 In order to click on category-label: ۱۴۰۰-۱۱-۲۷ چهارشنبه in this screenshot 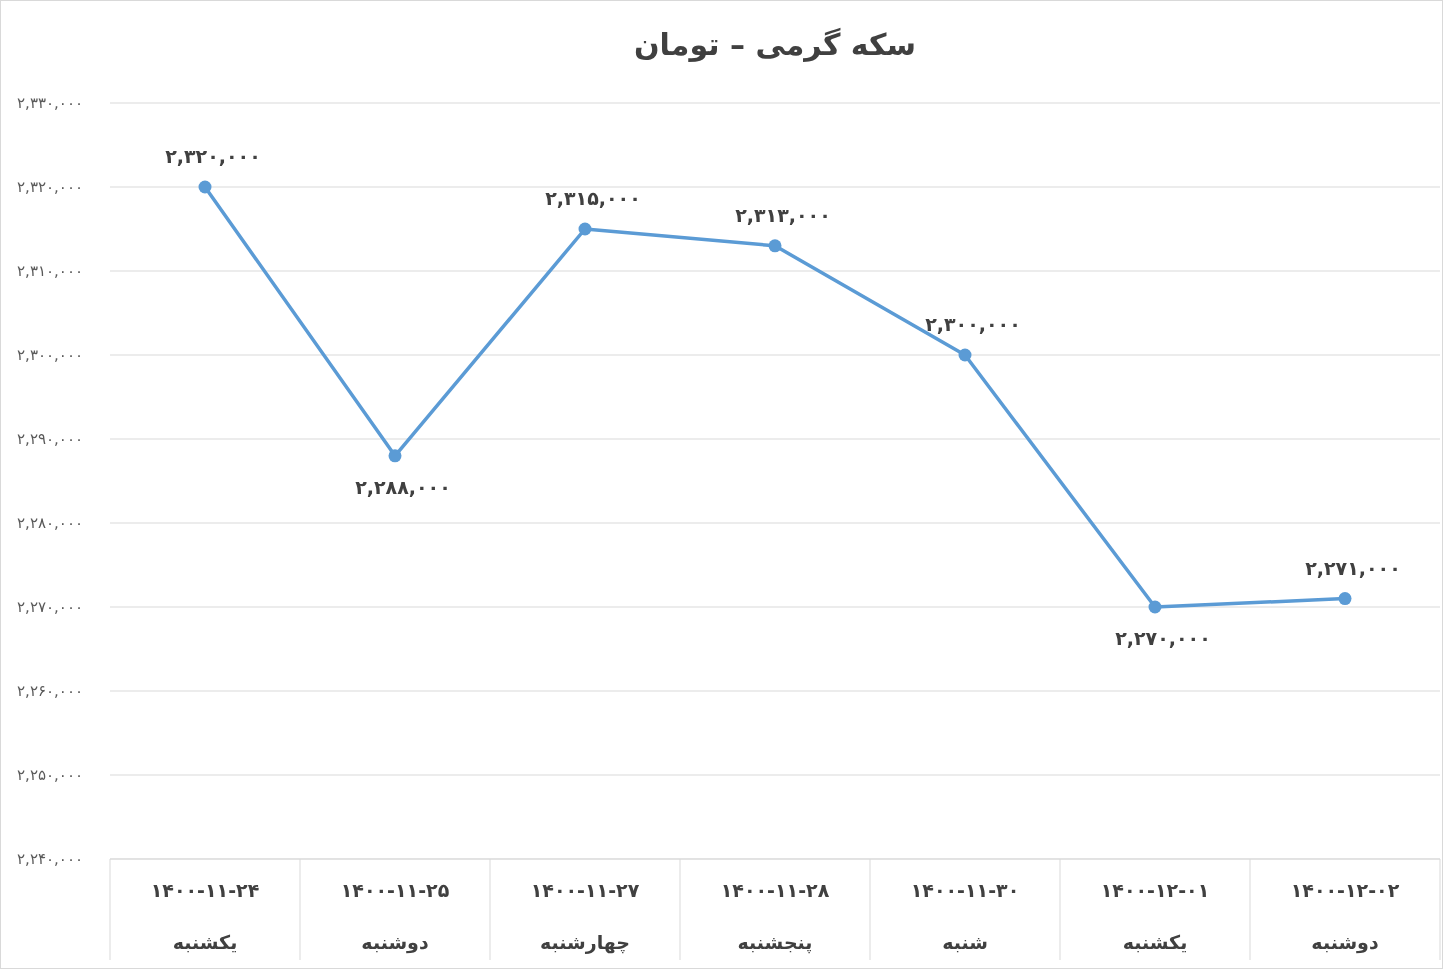, I will do `click(585, 916)`.